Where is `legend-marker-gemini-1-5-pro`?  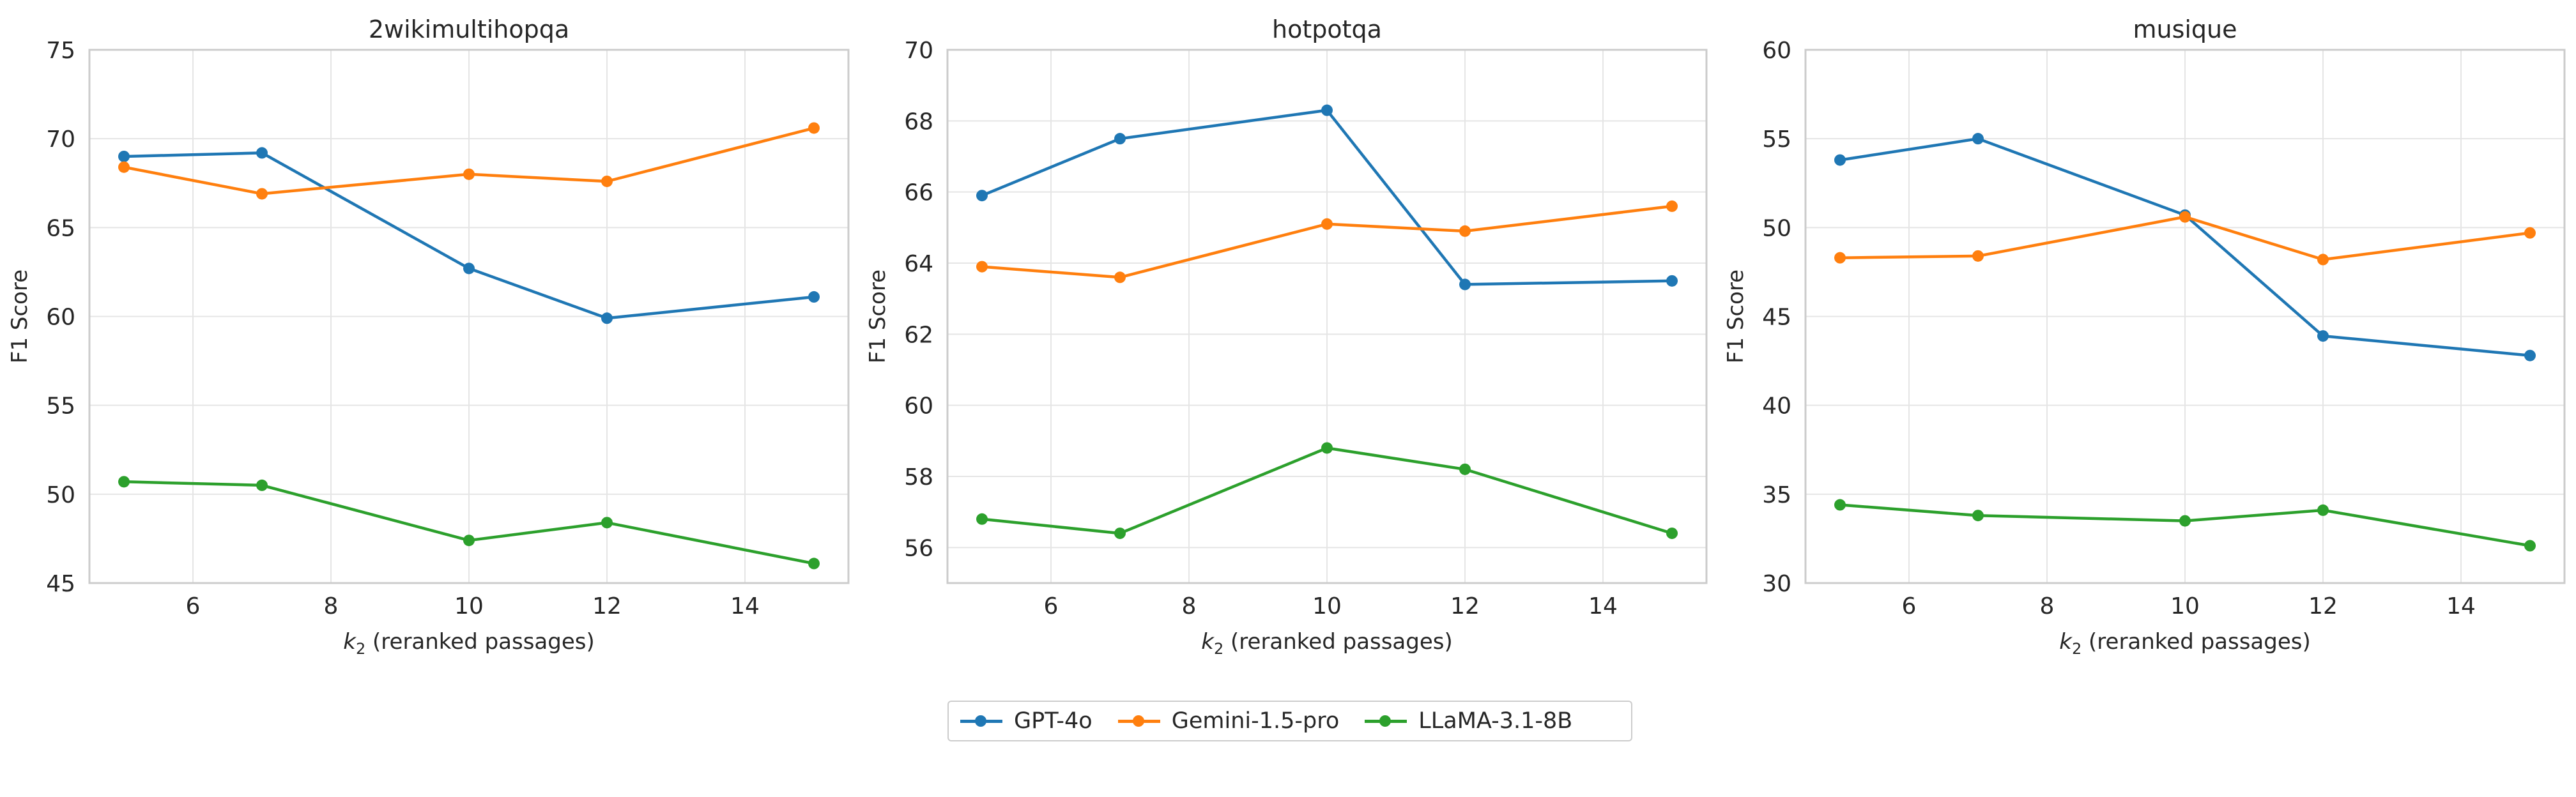
legend-marker-gemini-1-5-pro is located at coordinates (1138, 721).